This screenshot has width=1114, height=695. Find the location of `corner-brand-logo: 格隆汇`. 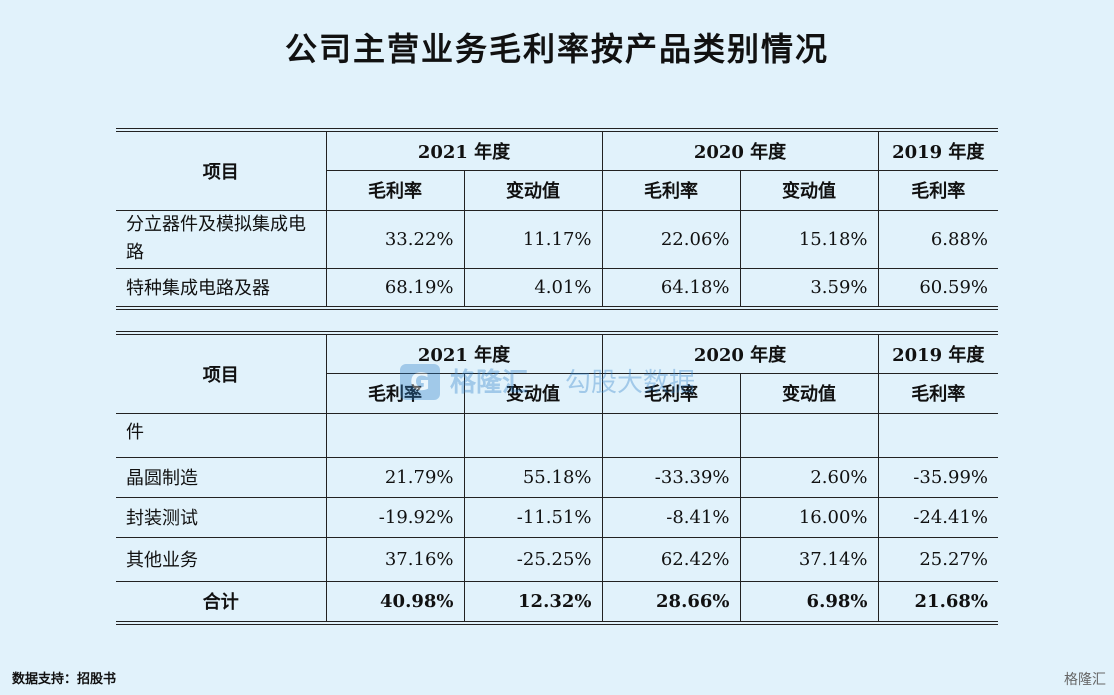

corner-brand-logo: 格隆汇 is located at coordinates (1085, 680).